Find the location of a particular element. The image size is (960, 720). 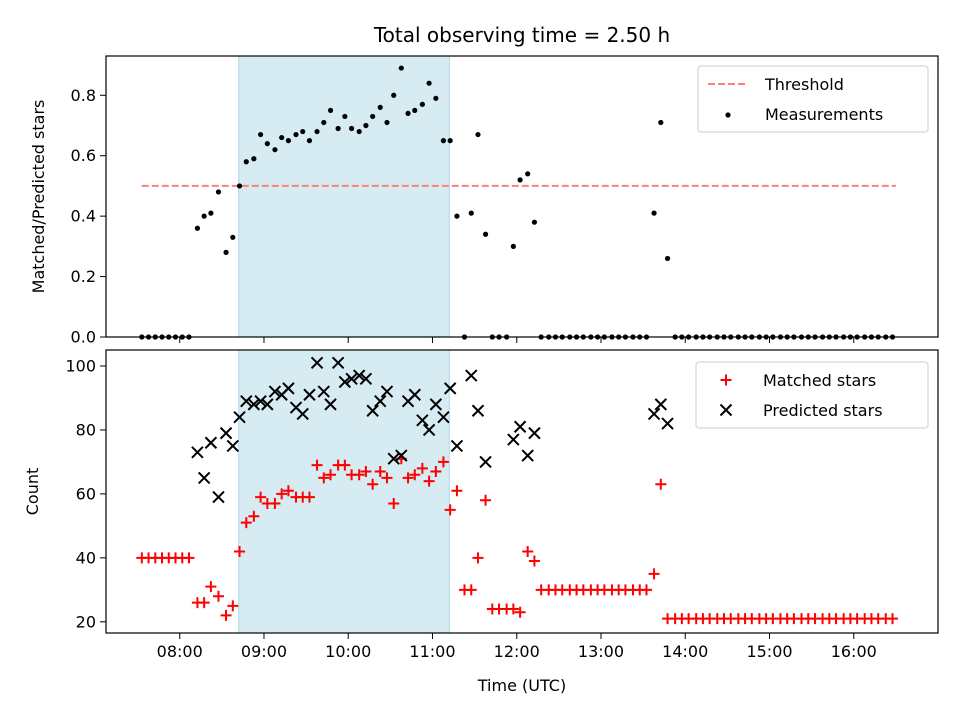

predicted-stars-points-group is located at coordinates (432, 430).